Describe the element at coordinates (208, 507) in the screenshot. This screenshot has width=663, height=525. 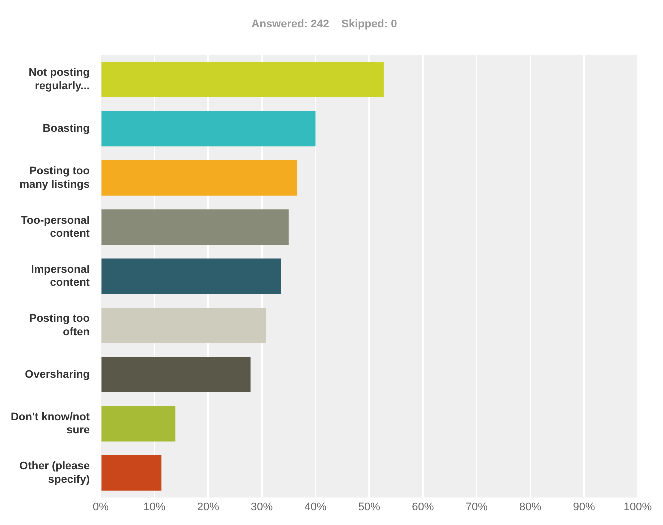
I see `x-tick-label: 20%` at that location.